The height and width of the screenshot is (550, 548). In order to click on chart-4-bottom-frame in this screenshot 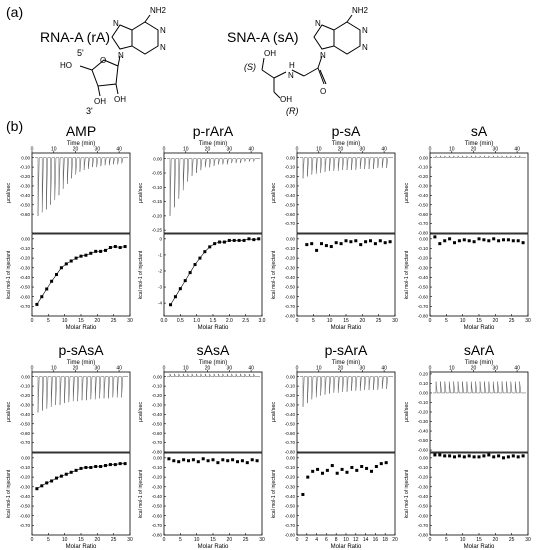, I will do `click(479, 275)`.